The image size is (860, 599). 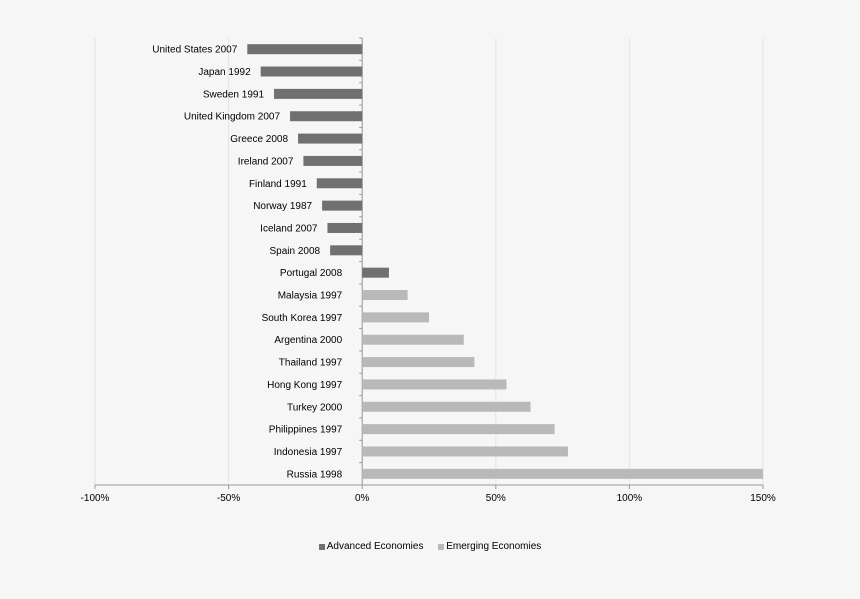 I want to click on legend-item-advanced: Advanced Economies, so click(x=371, y=546).